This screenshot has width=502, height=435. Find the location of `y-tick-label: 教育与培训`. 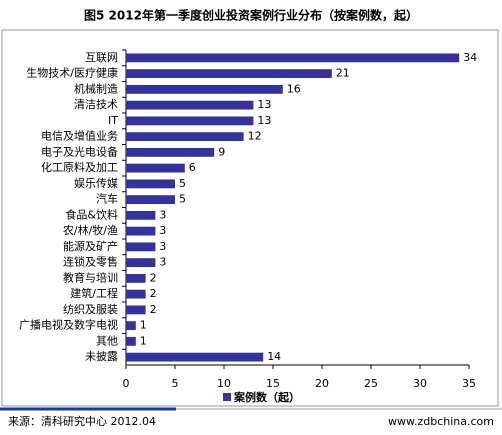

y-tick-label: 教育与培训 is located at coordinates (90, 277).